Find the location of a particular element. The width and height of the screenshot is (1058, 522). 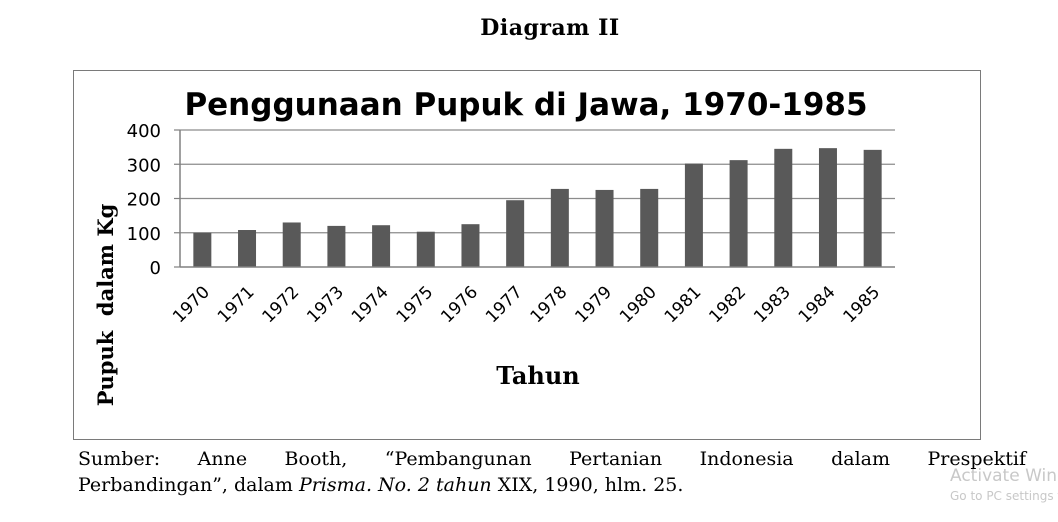

y-tick-label: 0 is located at coordinates (155, 268).